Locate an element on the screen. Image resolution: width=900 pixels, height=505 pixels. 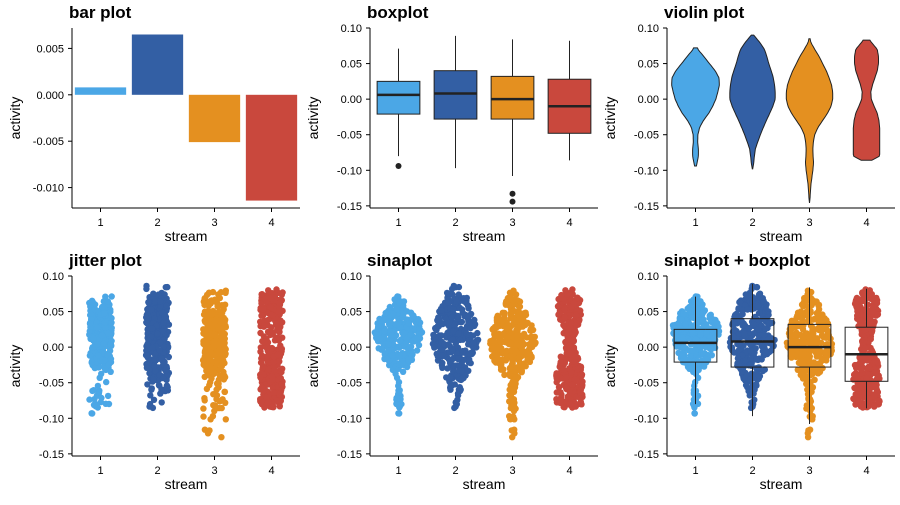
x-tick-label: 2 is located at coordinates (752, 471).